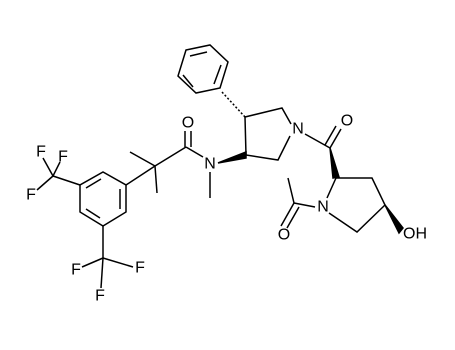  Describe the element at coordinates (233, 104) in the screenshot. I see `hash-bond` at that location.